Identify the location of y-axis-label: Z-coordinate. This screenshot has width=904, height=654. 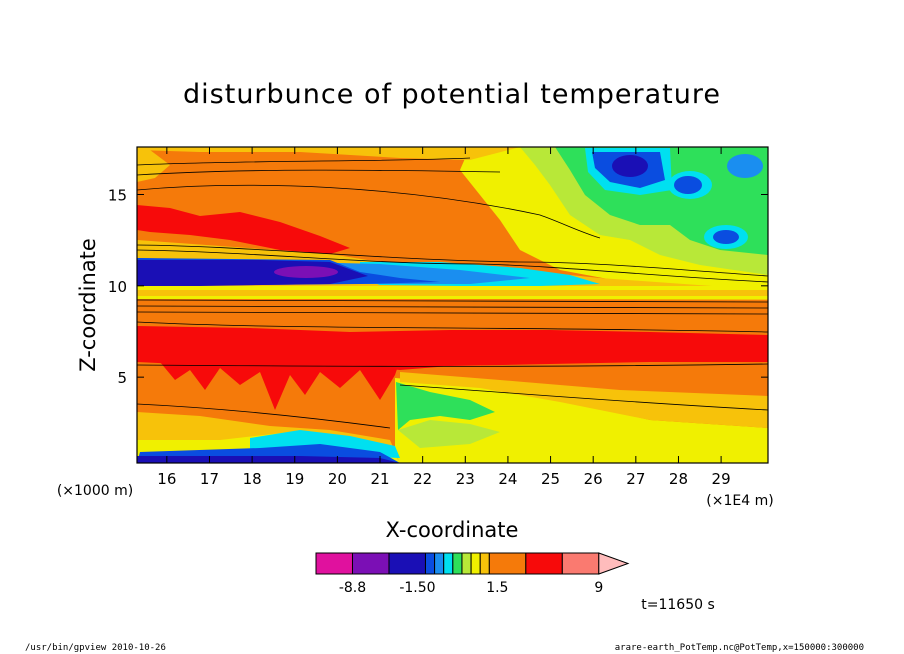
(88, 305).